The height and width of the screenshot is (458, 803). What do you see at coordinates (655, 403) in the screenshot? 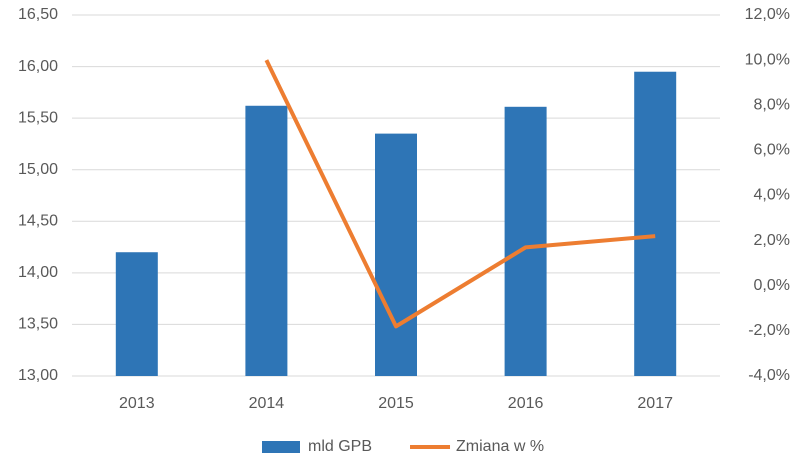
I see `x-tick-label: 2017` at bounding box center [655, 403].